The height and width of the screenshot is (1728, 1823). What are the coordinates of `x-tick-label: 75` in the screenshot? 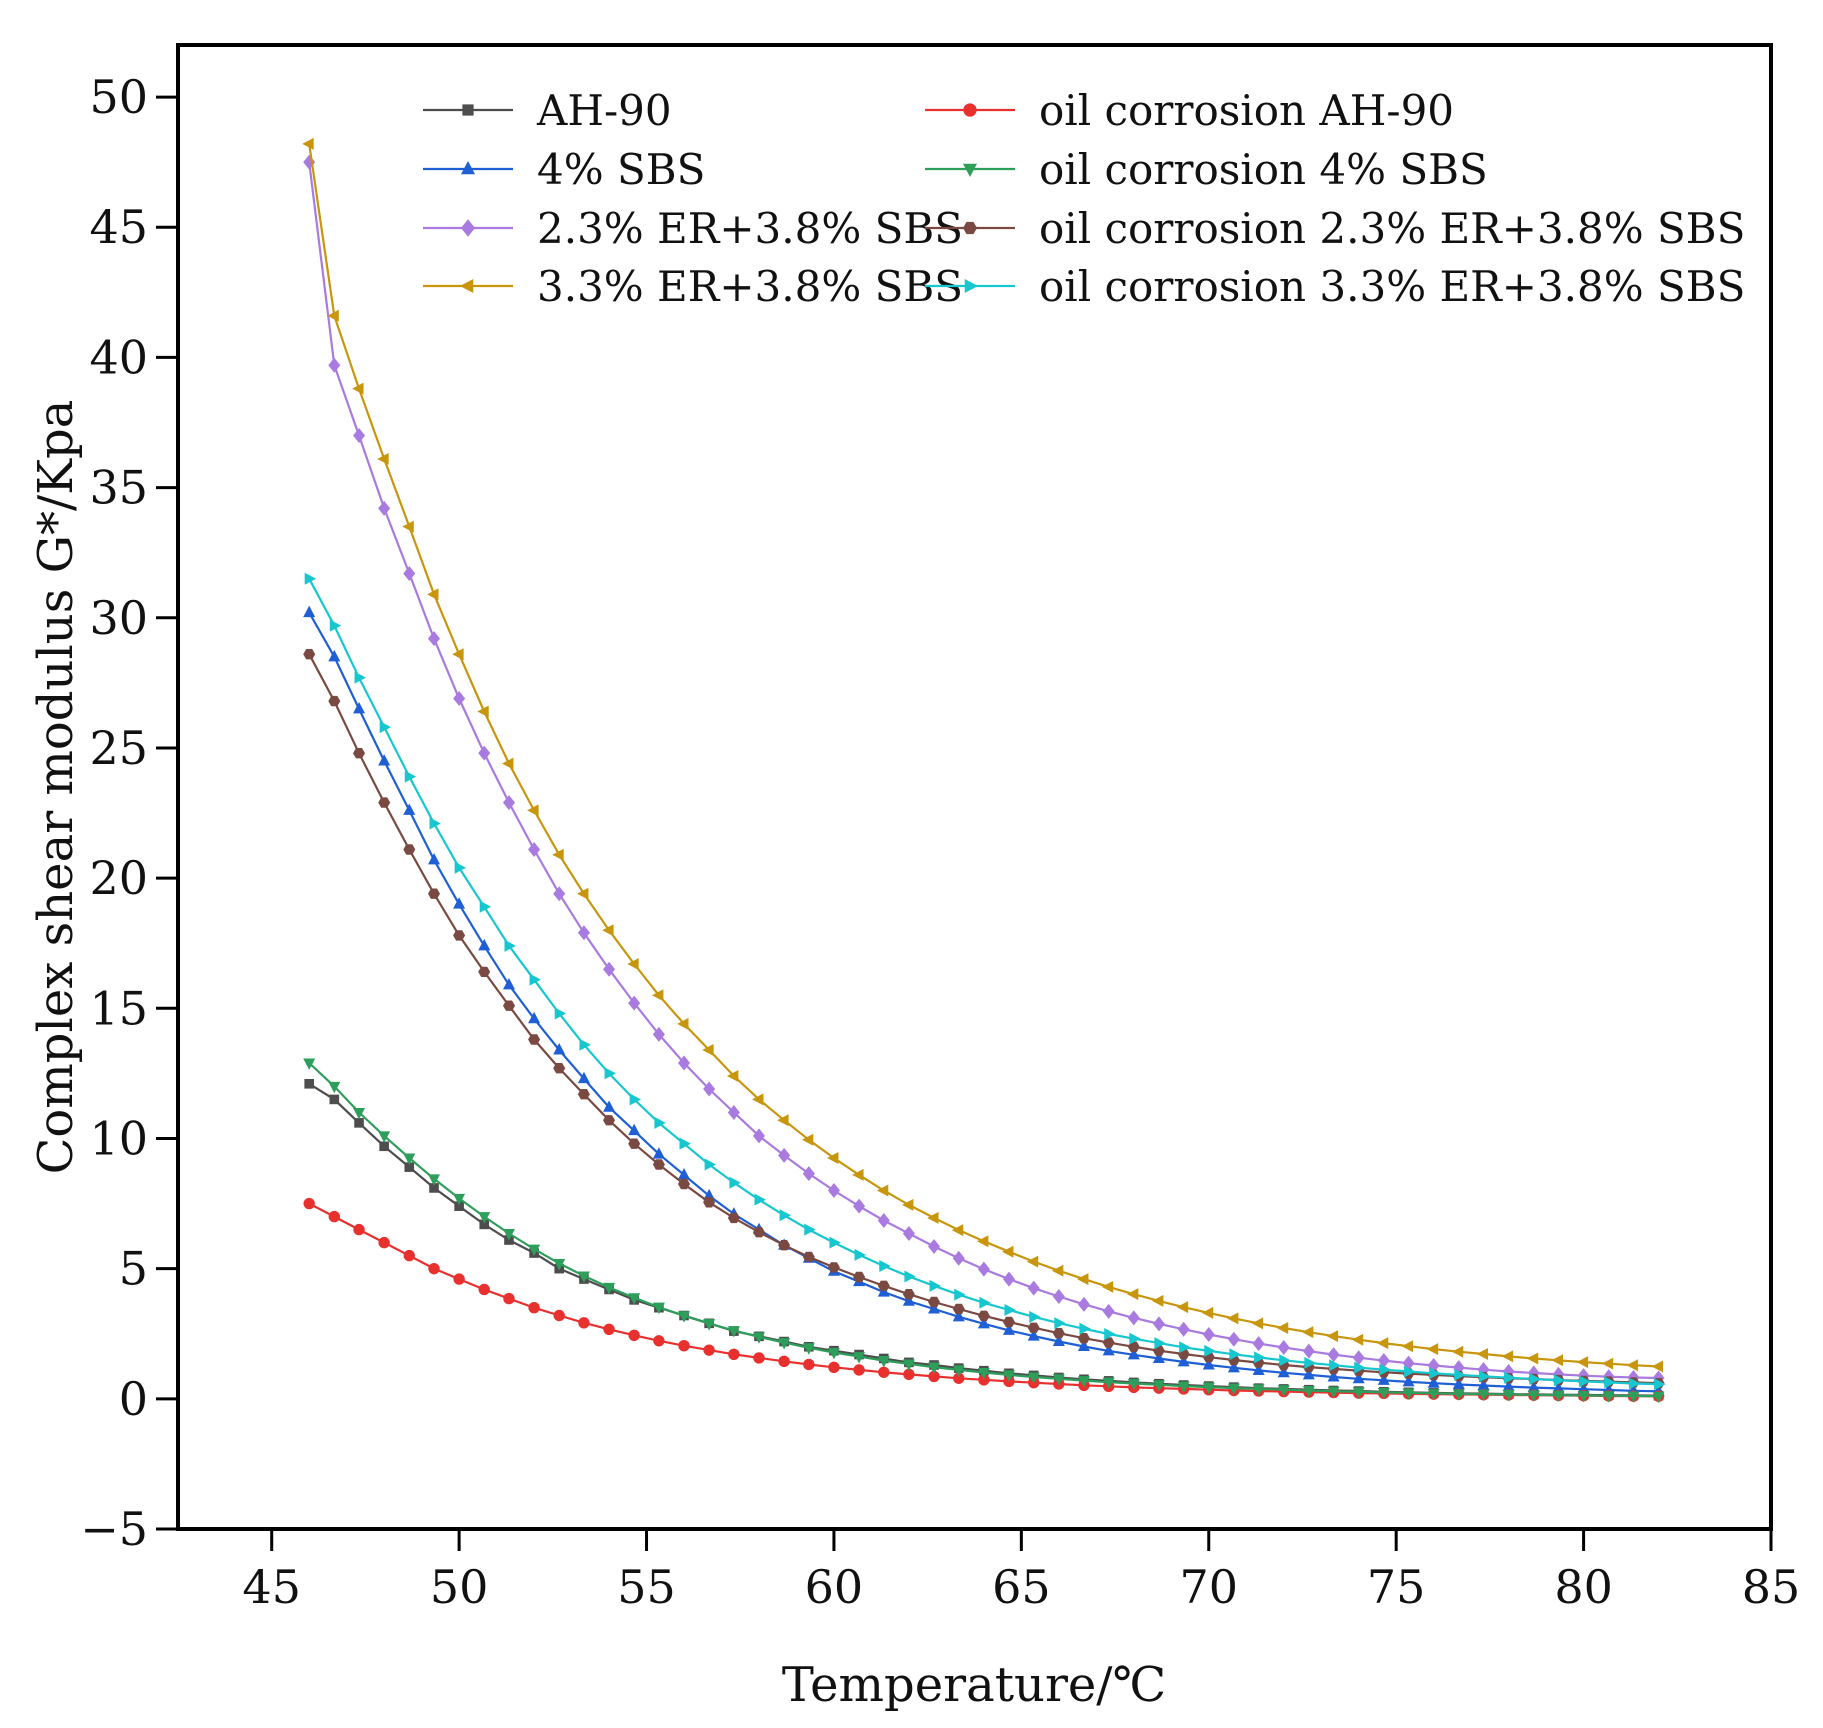 It's located at (1396, 1587).